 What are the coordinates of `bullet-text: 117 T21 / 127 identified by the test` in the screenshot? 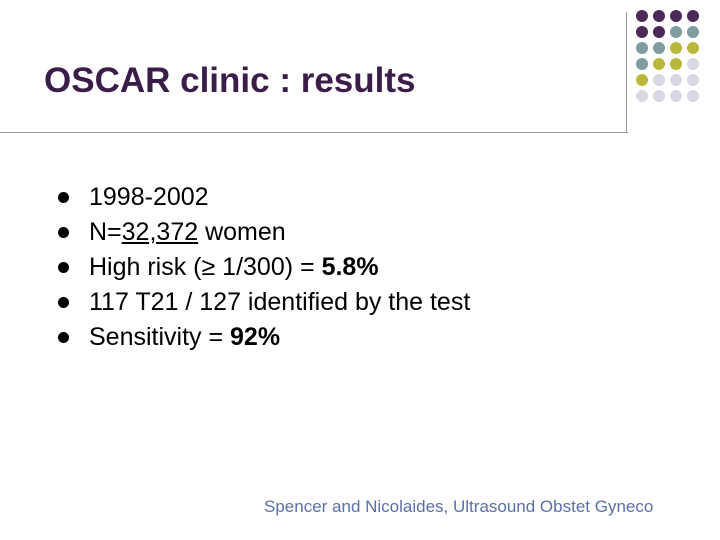 It's located at (279, 302).